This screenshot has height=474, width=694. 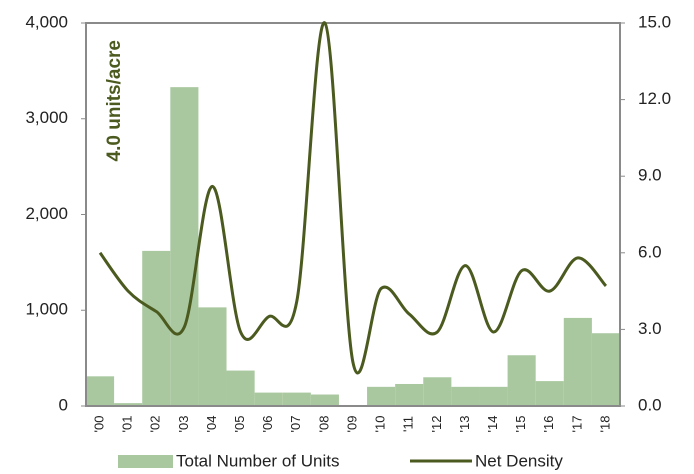 What do you see at coordinates (520, 424) in the screenshot?
I see `x-tick-label: '15` at bounding box center [520, 424].